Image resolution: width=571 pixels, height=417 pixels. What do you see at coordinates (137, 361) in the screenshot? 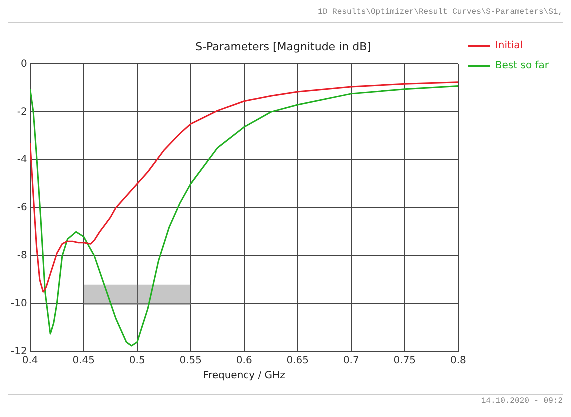
I see `x-tick-label: 0.5` at bounding box center [137, 361].